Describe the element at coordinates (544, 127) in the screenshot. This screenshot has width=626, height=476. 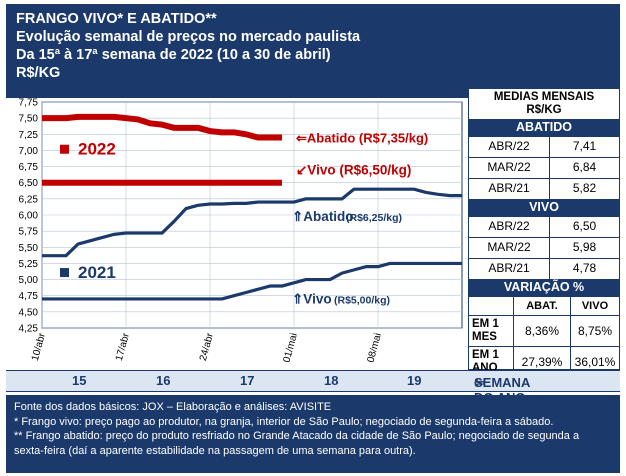
I see `abatido-band: ABATIDO` at that location.